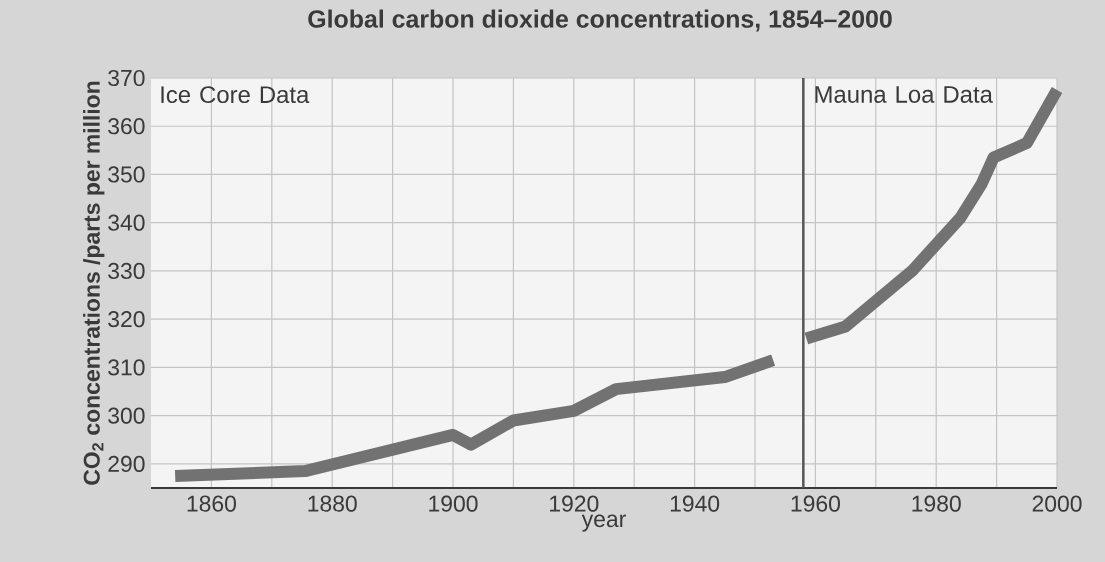 The width and height of the screenshot is (1105, 562). Describe the element at coordinates (904, 94) in the screenshot. I see `annotation: Mauna Loa Data` at that location.